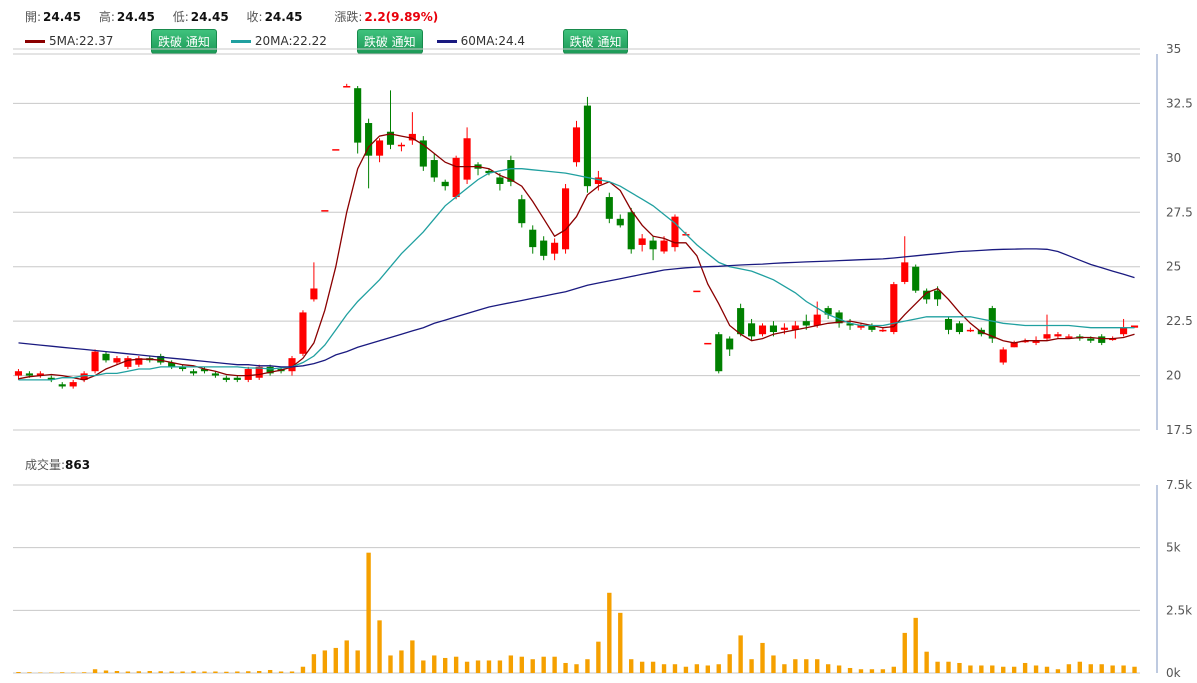  What do you see at coordinates (1179, 610) in the screenshot?
I see `volume-tick-label: 2.5k` at bounding box center [1179, 610].